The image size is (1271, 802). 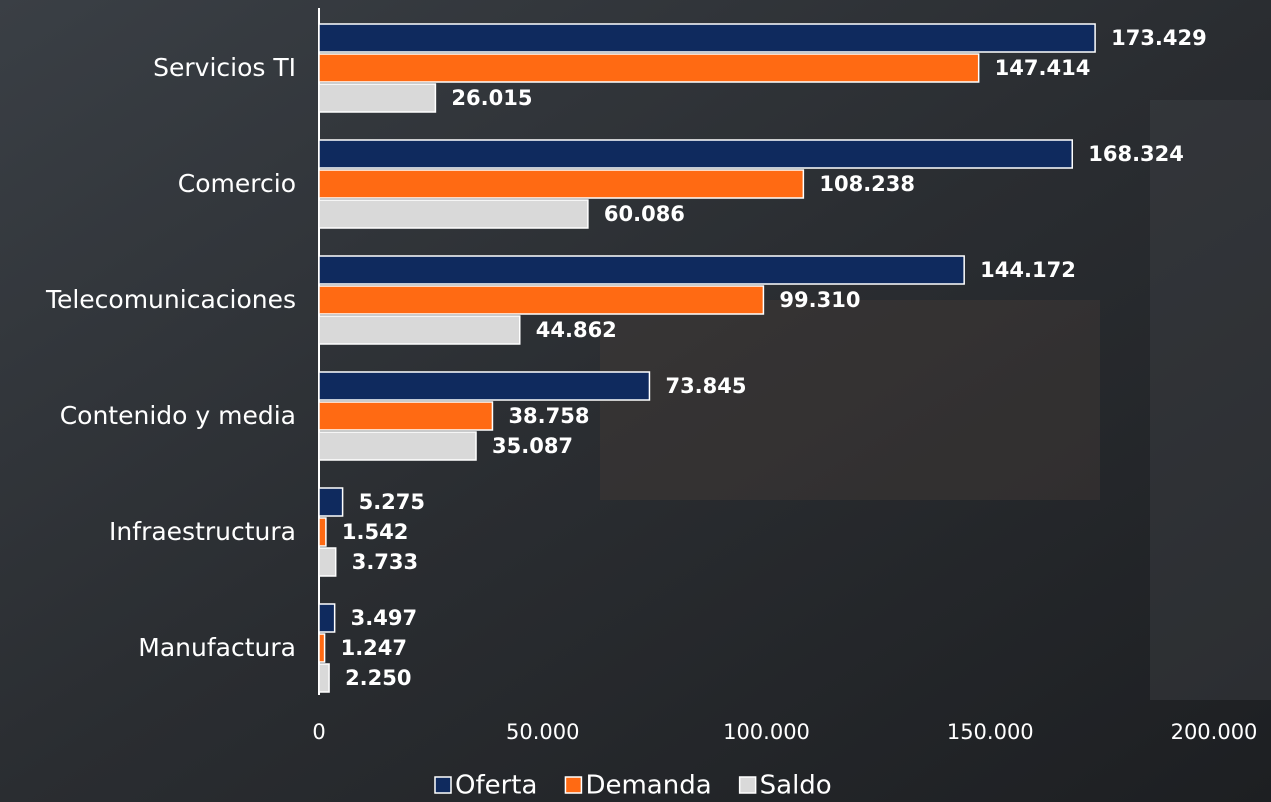 What do you see at coordinates (819, 300) in the screenshot?
I see `value-label: 99.310` at bounding box center [819, 300].